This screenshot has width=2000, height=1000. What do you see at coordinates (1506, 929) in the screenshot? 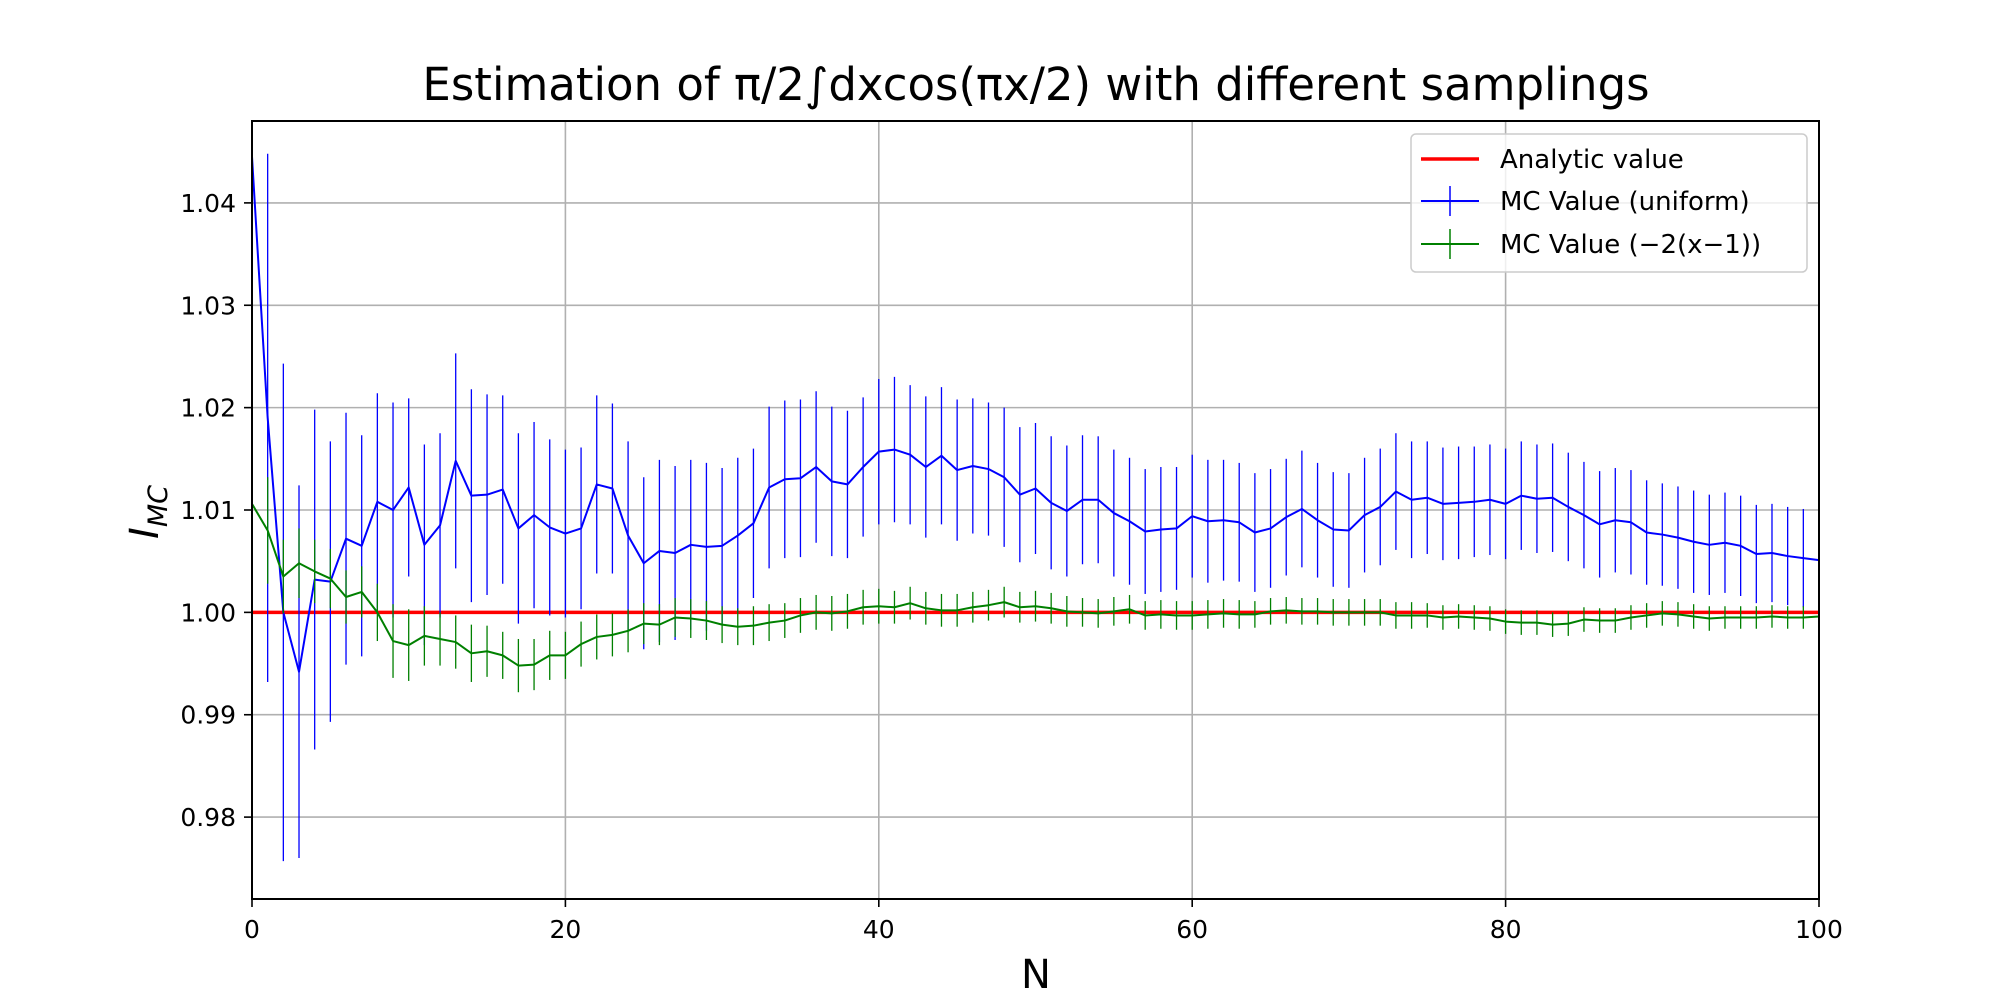
I see `x-tick-label: 80` at bounding box center [1506, 929].